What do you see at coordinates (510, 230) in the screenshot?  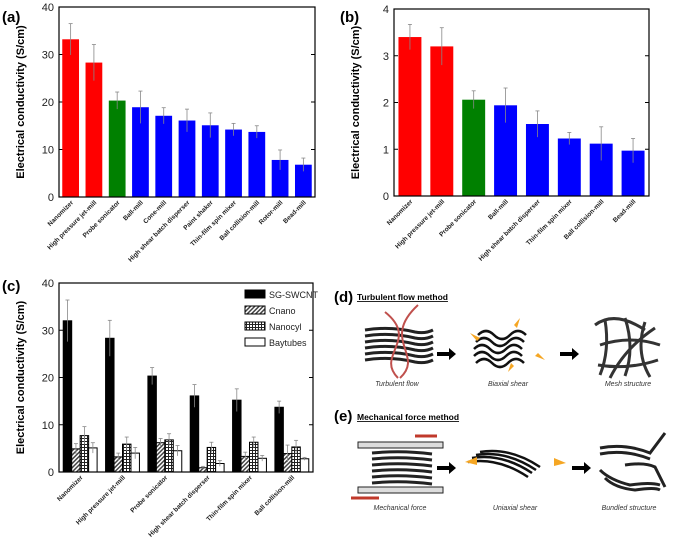 I see `x-tick-label: High shear batch disperser` at bounding box center [510, 230].